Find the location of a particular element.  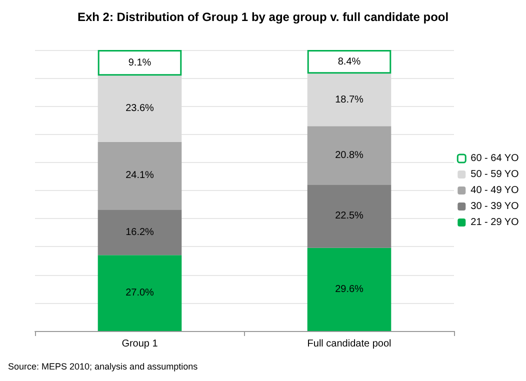

legend-label: 30 - 39 YO is located at coordinates (495, 206).